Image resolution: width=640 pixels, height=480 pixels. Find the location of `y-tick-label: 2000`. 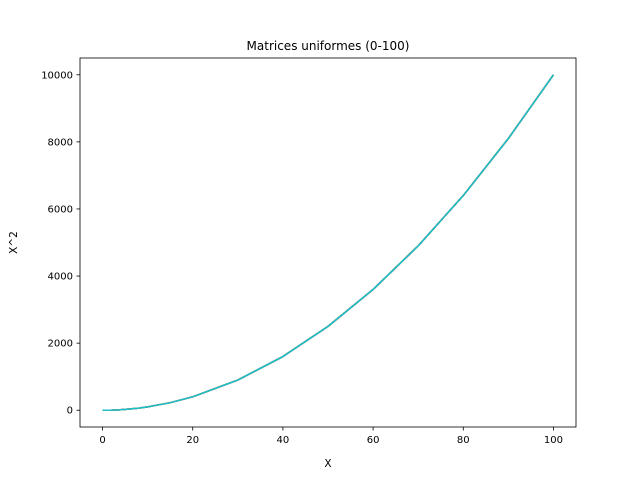

y-tick-label: 2000 is located at coordinates (60, 344).